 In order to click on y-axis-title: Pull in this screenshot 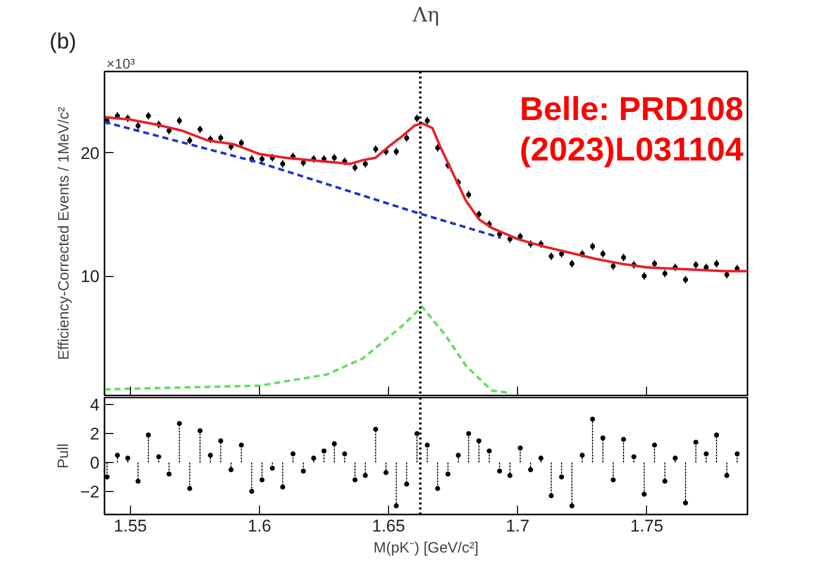, I will do `click(63, 456)`.